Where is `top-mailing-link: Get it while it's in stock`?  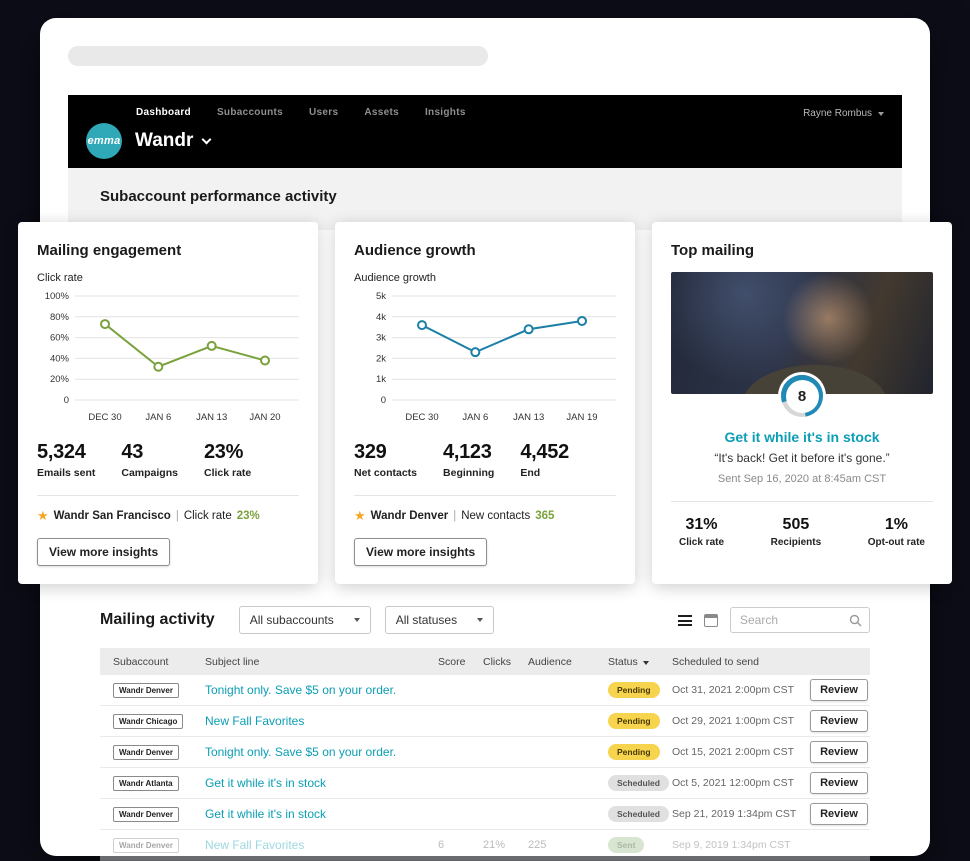
top-mailing-link: Get it while it's in stock is located at coordinates (802, 437).